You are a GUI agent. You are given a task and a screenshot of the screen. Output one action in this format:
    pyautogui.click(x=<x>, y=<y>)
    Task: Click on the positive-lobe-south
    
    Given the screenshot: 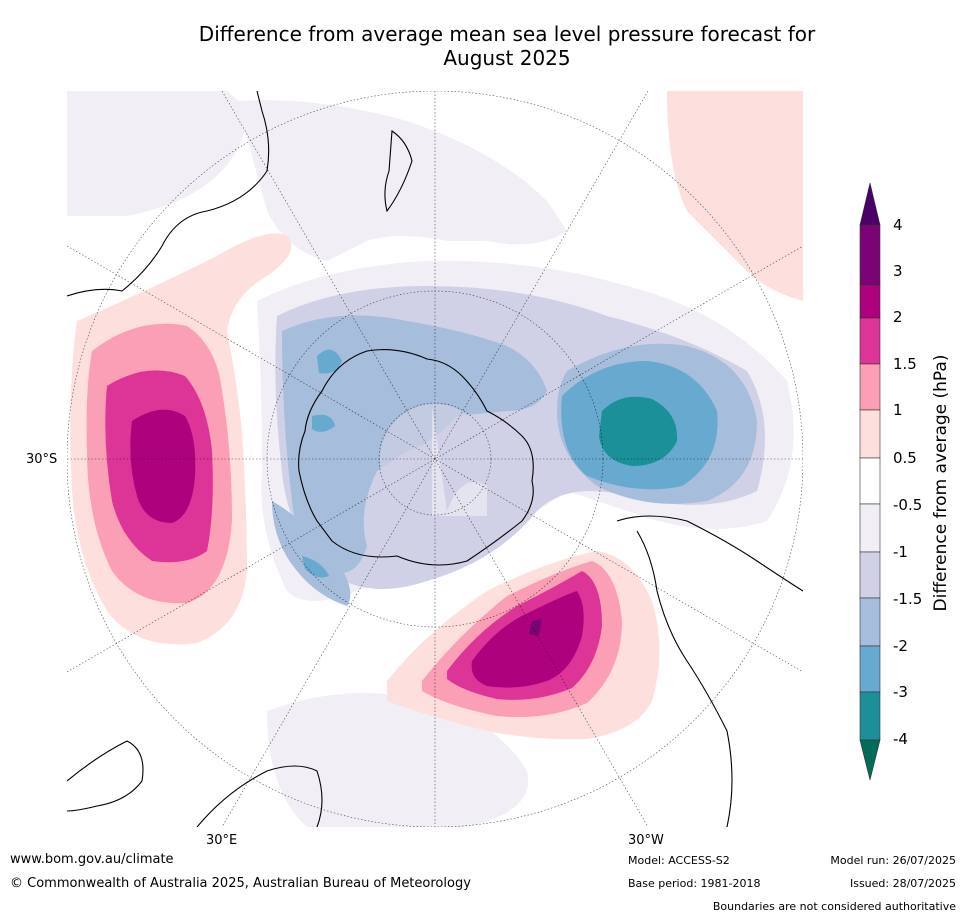 What is the action you would take?
    pyautogui.click(x=523, y=645)
    